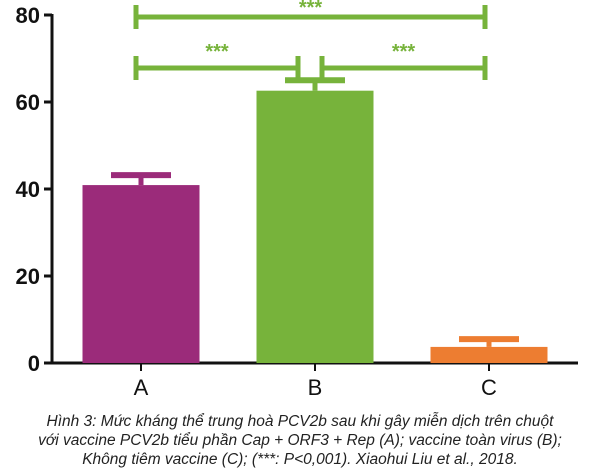 The image size is (600, 474). Describe the element at coordinates (141, 274) in the screenshot. I see `bar-A` at that location.